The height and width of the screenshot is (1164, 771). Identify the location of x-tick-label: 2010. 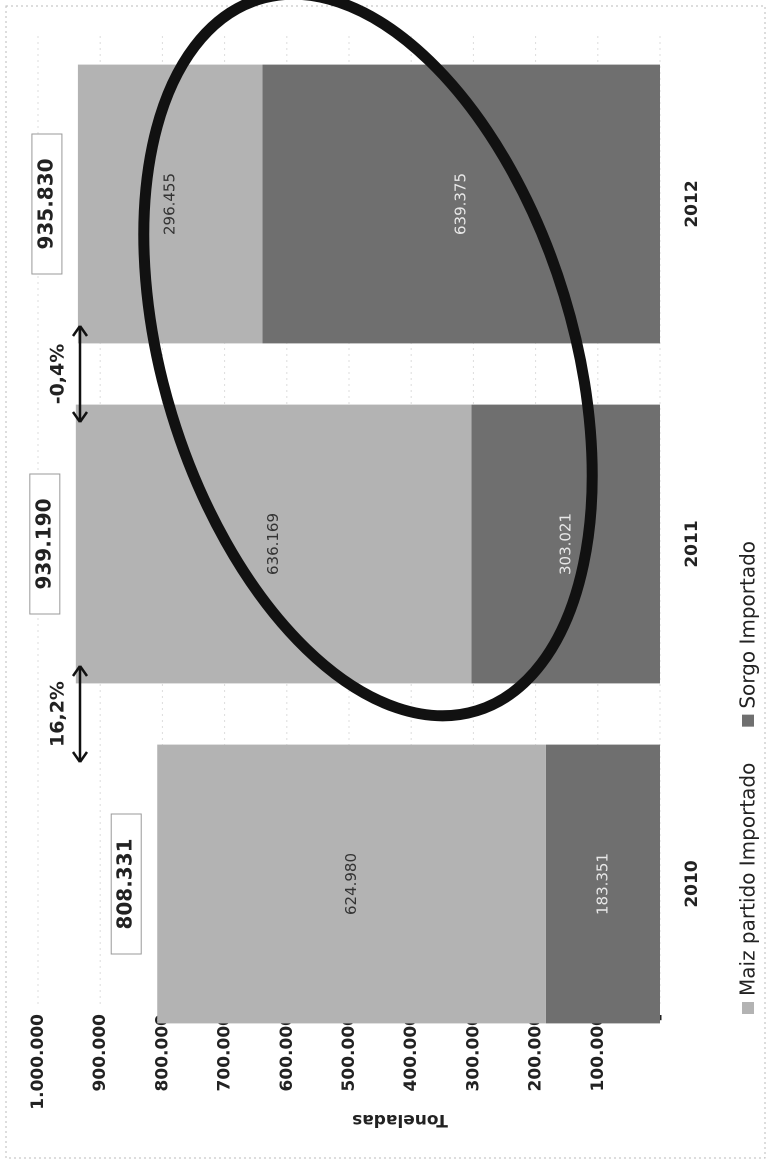
(692, 883).